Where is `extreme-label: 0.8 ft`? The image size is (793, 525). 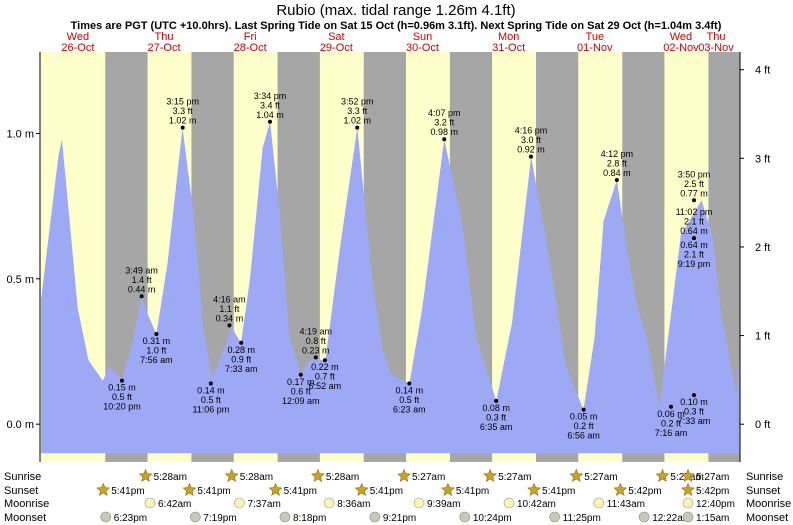 extreme-label: 0.8 ft is located at coordinates (316, 341).